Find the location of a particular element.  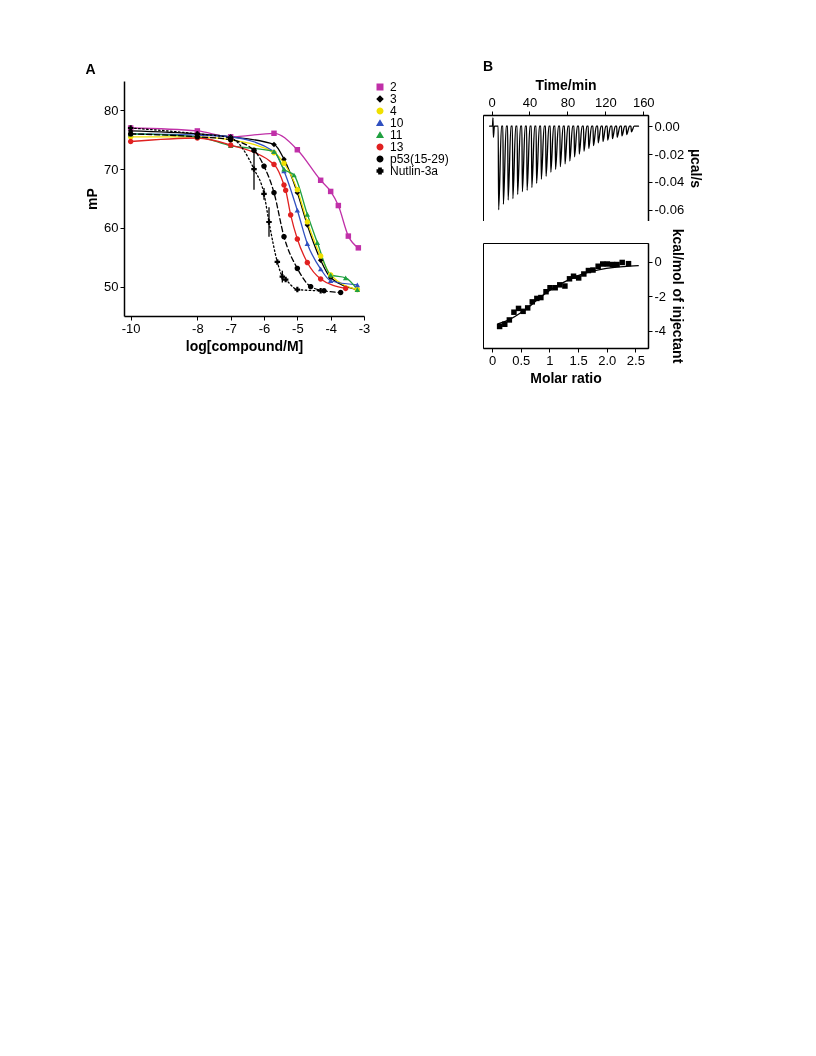

x-tick-label: -10 is located at coordinates (131, 328).